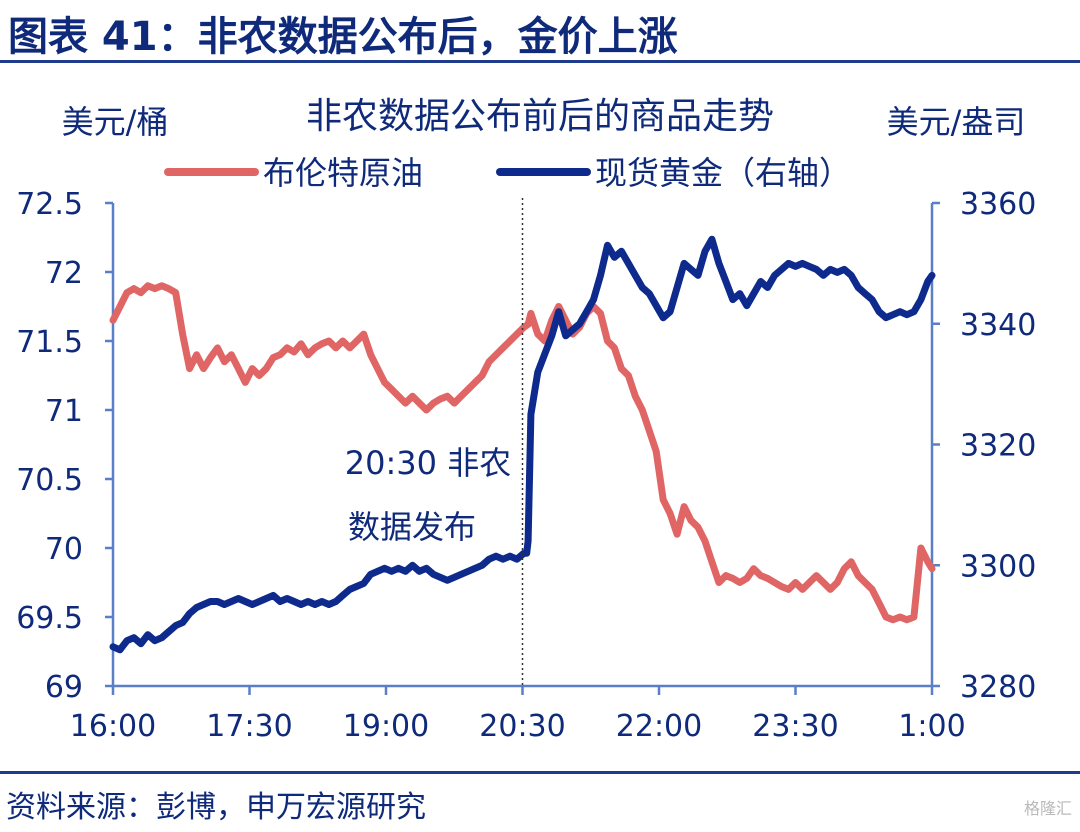  What do you see at coordinates (343, 173) in the screenshot?
I see `legend-label-brent: 布伦特原油` at bounding box center [343, 173].